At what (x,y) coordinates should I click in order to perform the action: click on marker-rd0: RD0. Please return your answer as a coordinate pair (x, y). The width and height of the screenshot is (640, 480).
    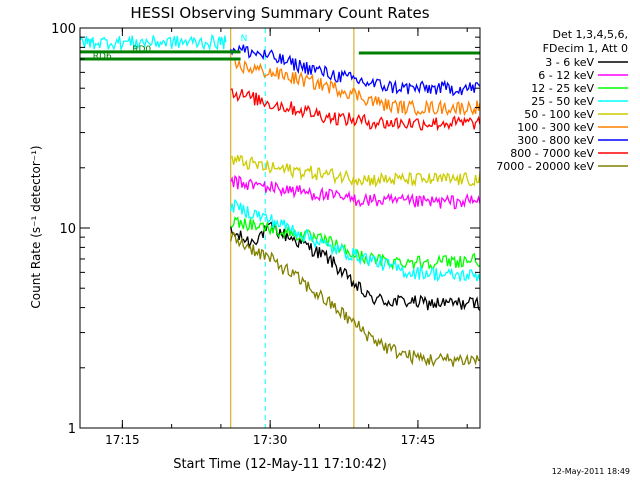
    Looking at the image, I should click on (141, 50).